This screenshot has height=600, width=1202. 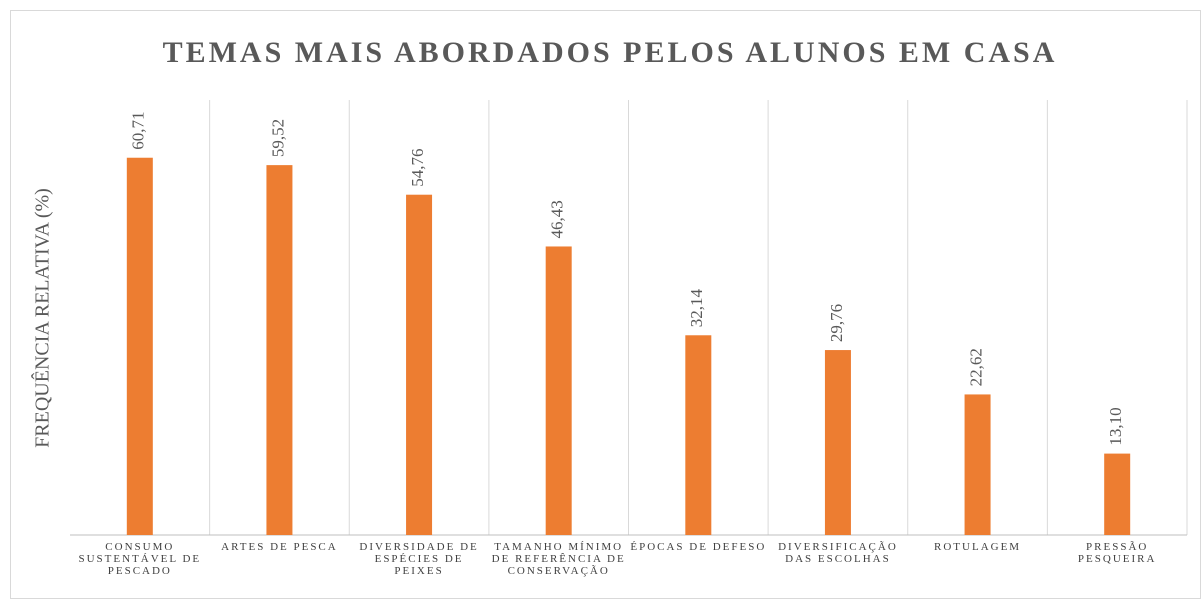 What do you see at coordinates (417, 167) in the screenshot?
I see `data-label: 54,76` at bounding box center [417, 167].